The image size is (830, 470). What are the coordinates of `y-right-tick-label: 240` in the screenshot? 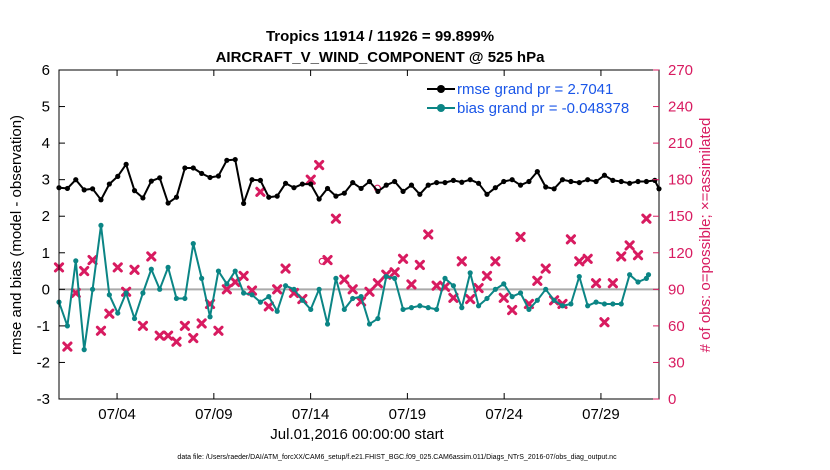 It's located at (680, 107).